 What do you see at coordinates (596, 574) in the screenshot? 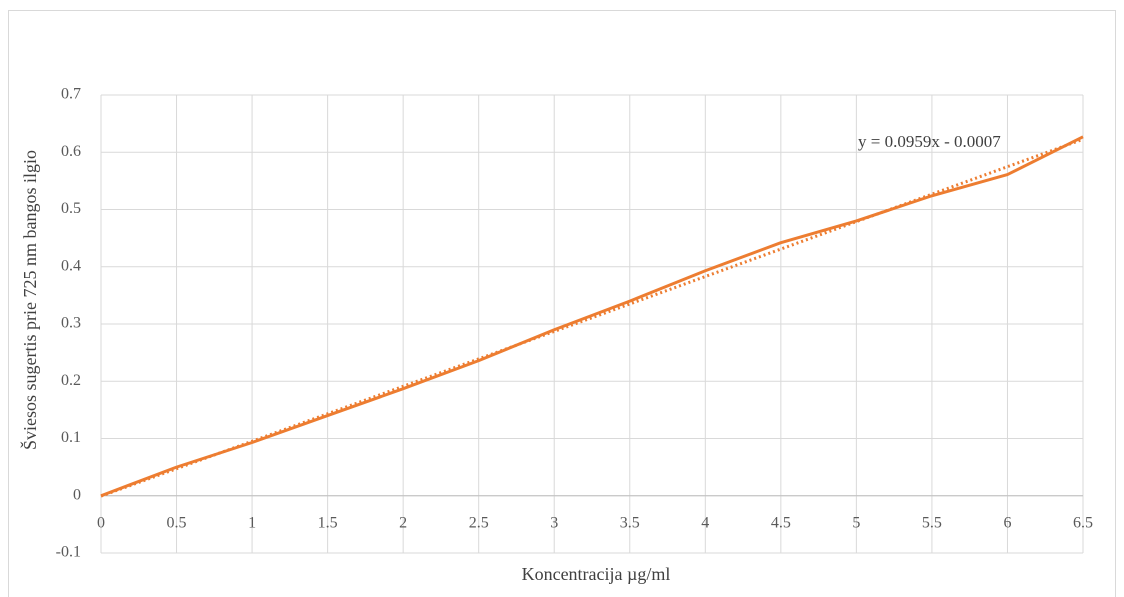
I see `x-axis-title: Koncentracija µg/ml` at bounding box center [596, 574].